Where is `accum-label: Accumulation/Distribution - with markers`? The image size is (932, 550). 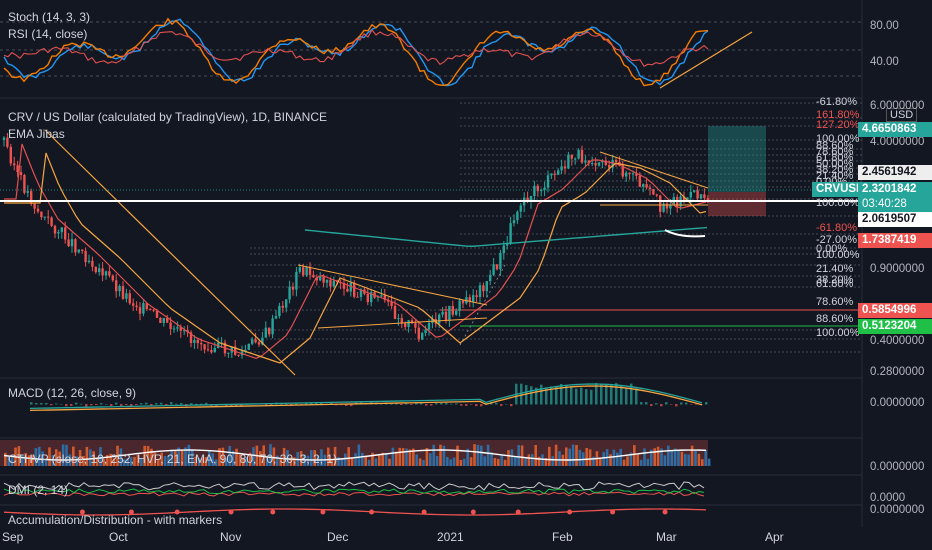 accum-label: Accumulation/Distribution - with markers is located at coordinates (115, 520).